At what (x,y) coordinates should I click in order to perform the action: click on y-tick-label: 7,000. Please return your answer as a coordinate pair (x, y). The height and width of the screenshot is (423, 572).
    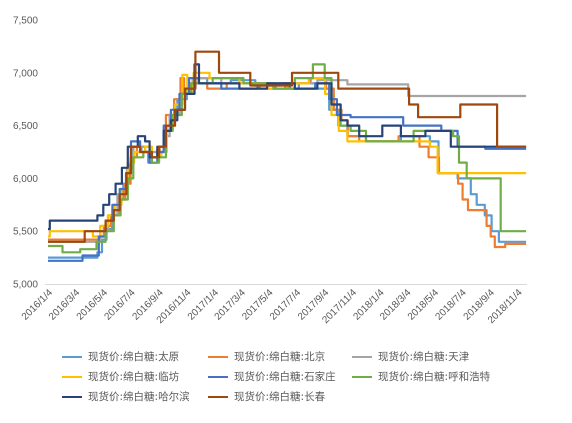
    Looking at the image, I should click on (25, 73).